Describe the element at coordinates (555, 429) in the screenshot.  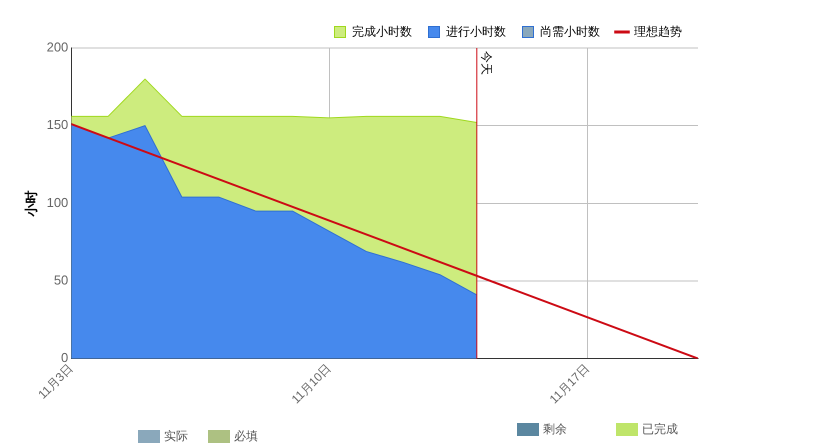
I see `text: 剩余` at that location.